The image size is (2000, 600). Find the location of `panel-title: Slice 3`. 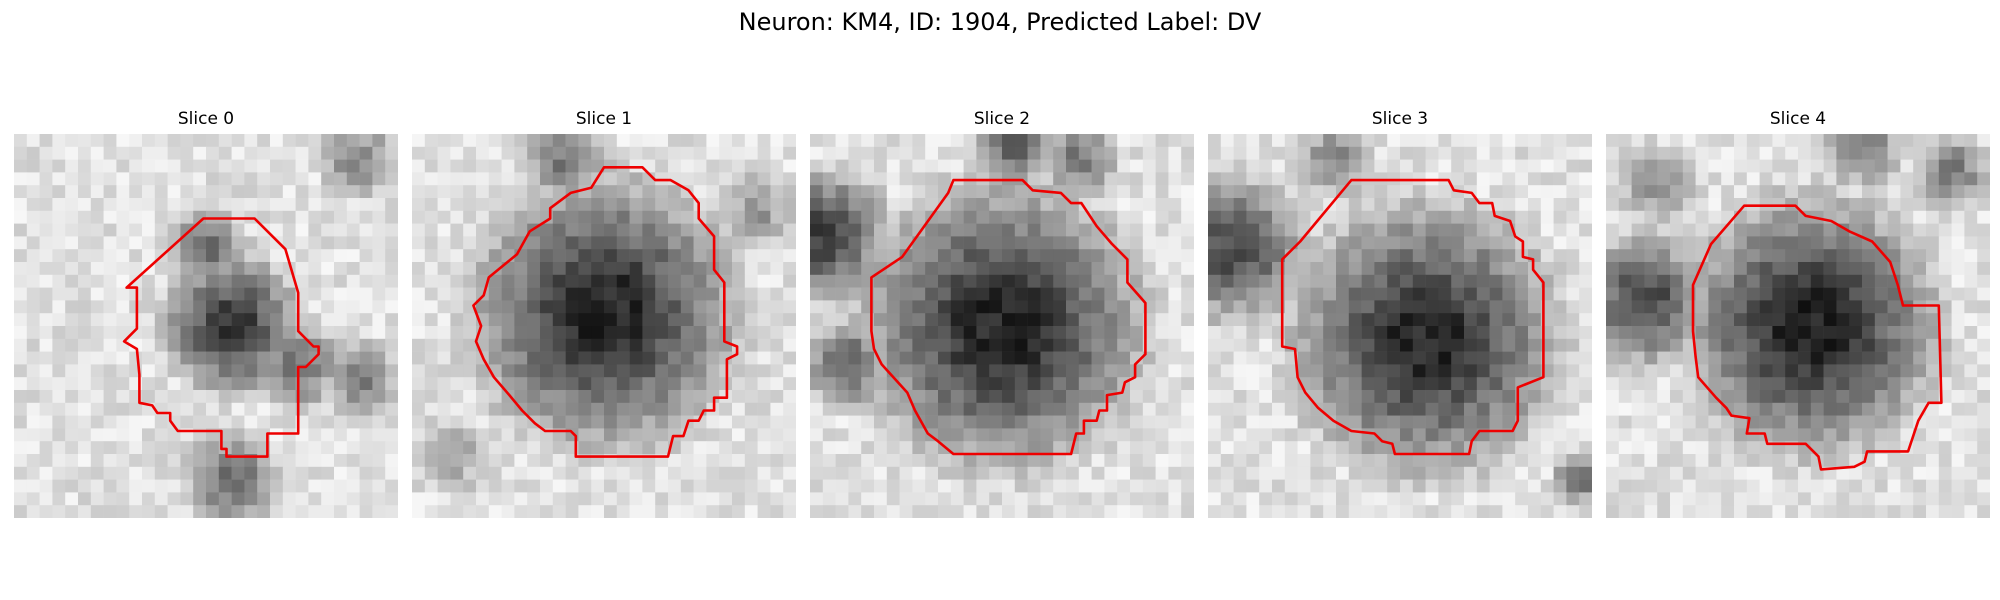

panel-title: Slice 3 is located at coordinates (1400, 119).